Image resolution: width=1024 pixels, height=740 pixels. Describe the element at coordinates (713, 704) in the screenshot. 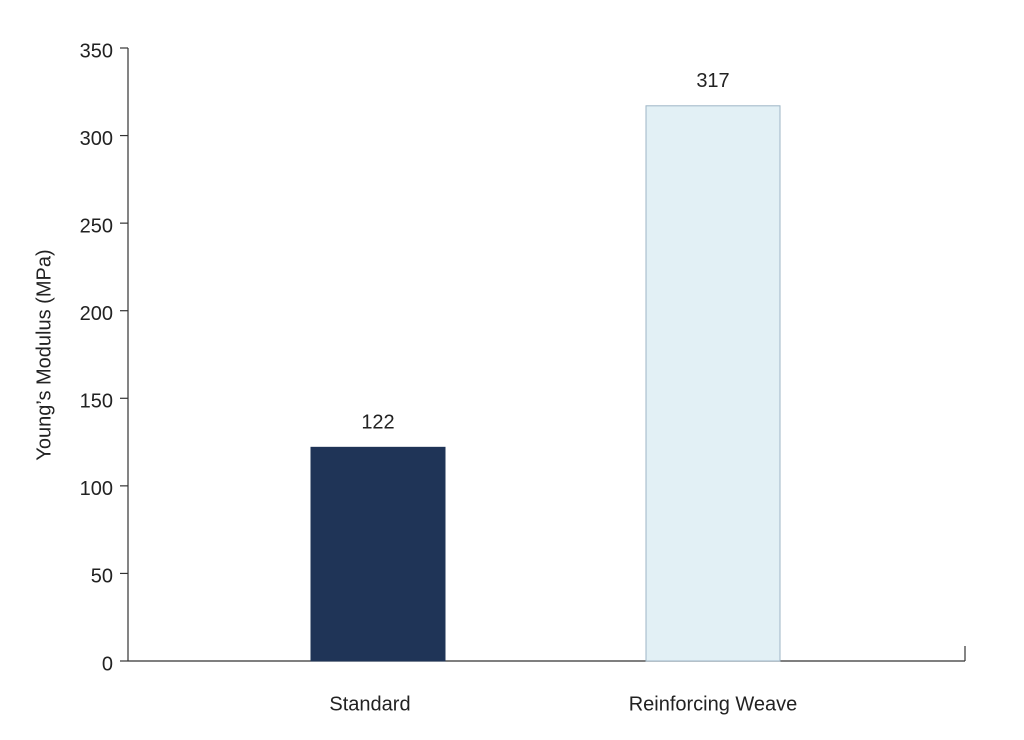

I see `x-tick-label: Reinforcing Weave` at that location.